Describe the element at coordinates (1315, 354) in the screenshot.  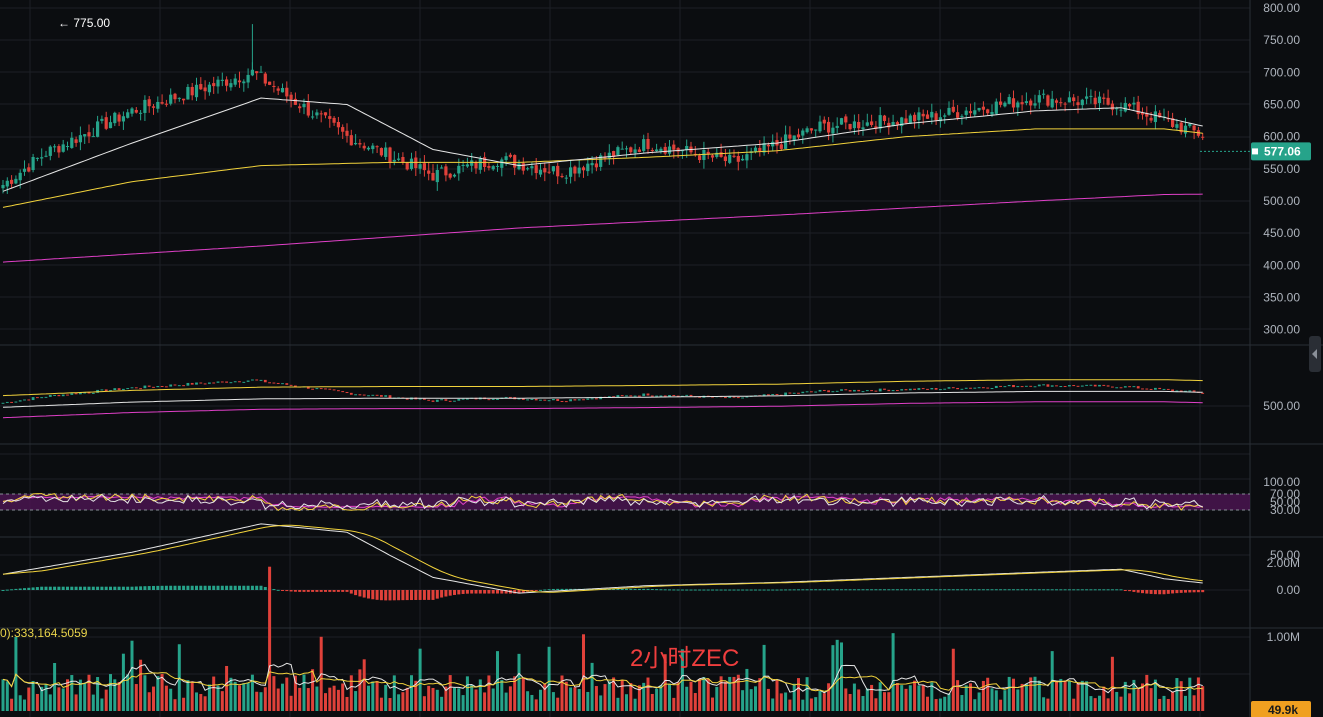
I see `axis-scroll-handle` at that location.